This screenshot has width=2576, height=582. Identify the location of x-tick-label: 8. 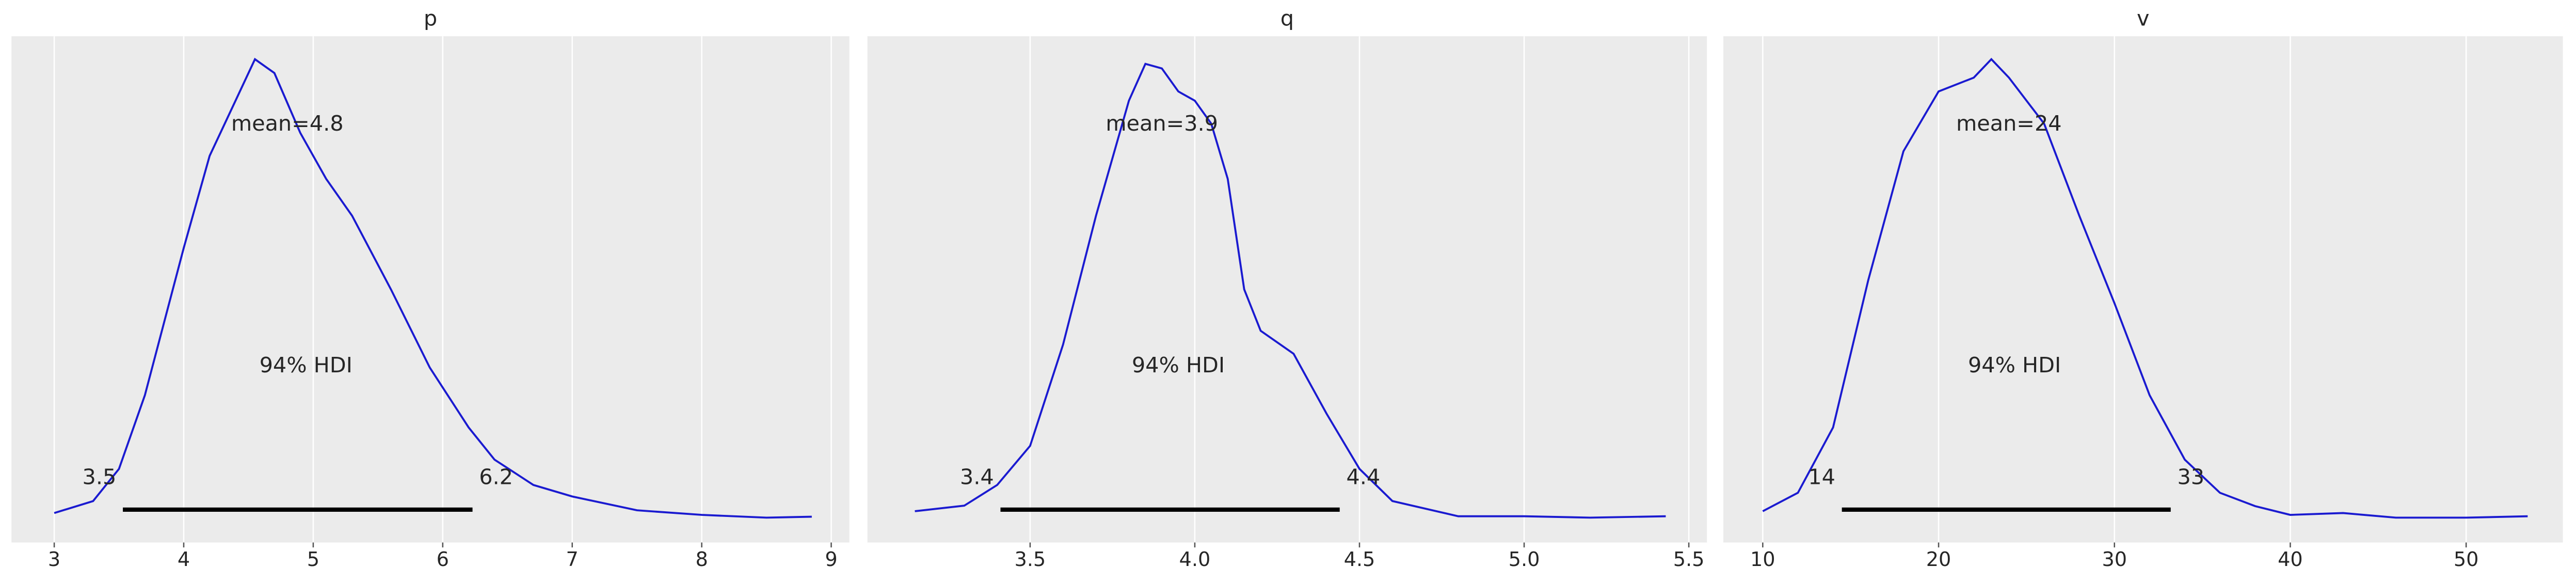
(701, 559).